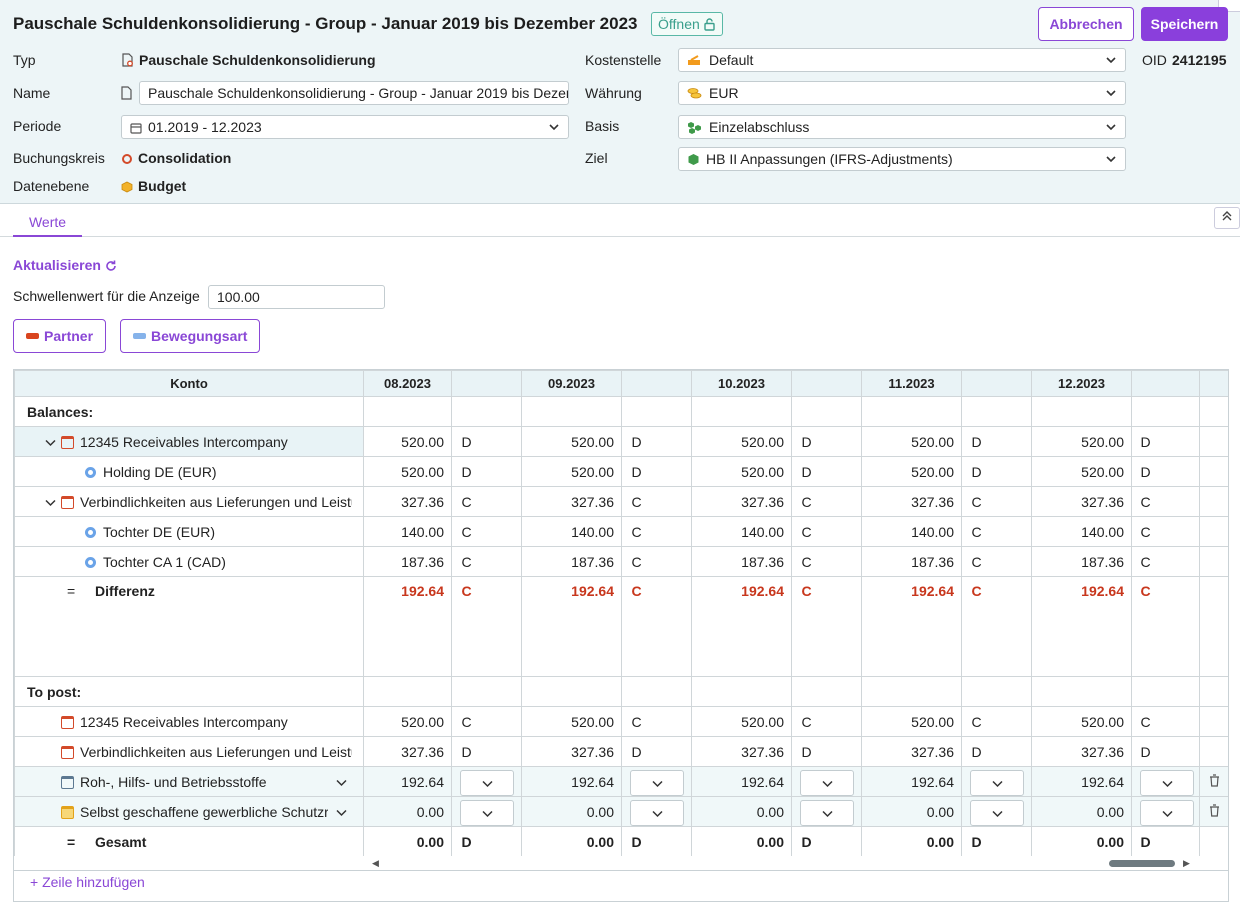  What do you see at coordinates (571, 441) in the screenshot?
I see `value-cell: 520.00` at bounding box center [571, 441].